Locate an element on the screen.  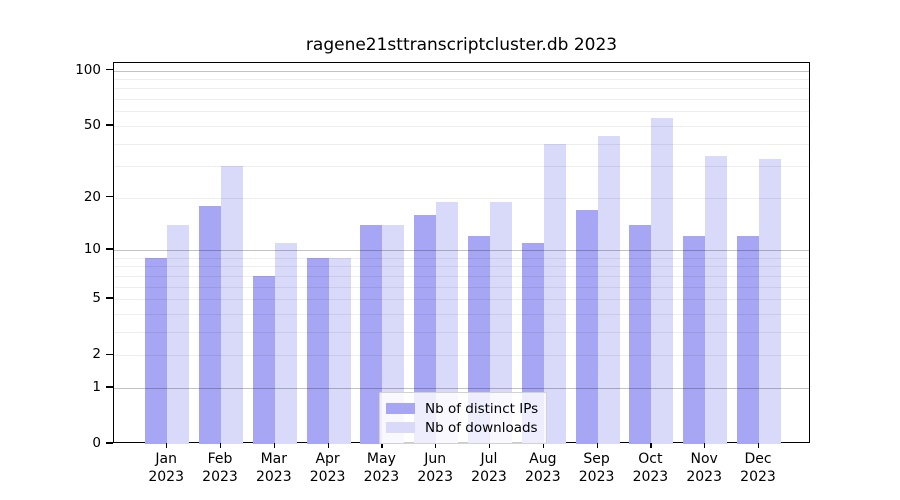
x-tick-month: Aug is located at coordinates (543, 459).